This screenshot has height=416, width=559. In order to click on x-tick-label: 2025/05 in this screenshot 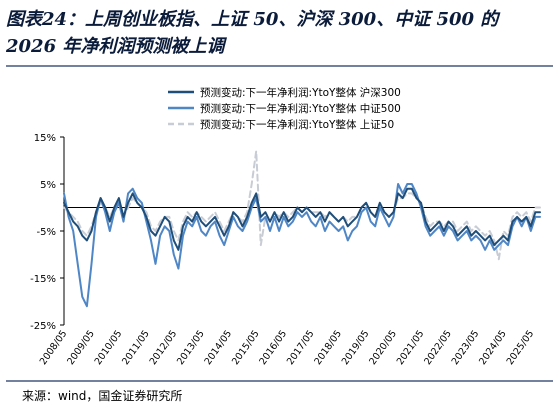, I will do `click(521, 347)`.